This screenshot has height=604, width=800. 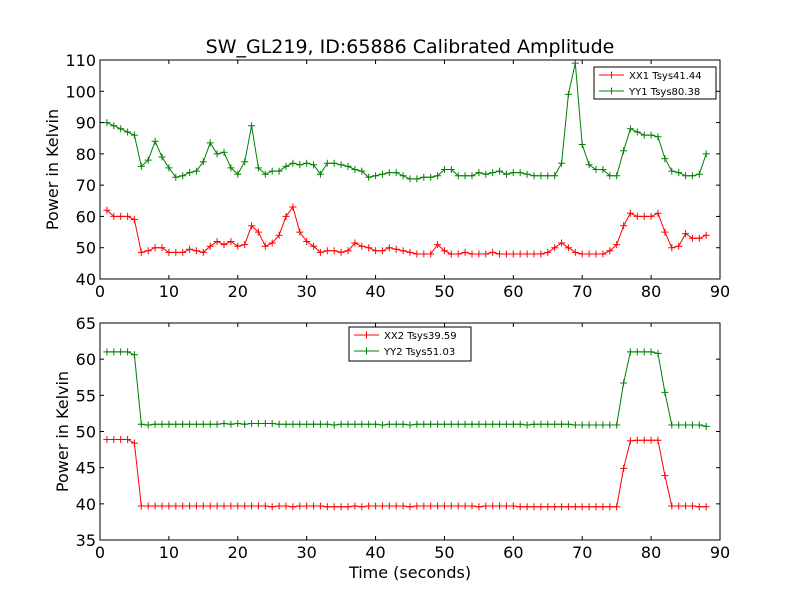 I want to click on legend-box, so click(x=410, y=344).